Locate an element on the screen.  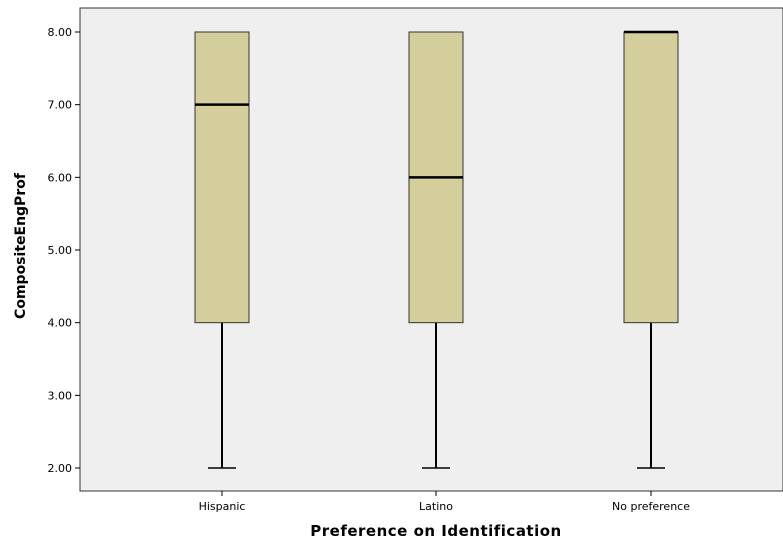
box-no-preference is located at coordinates (651, 249).